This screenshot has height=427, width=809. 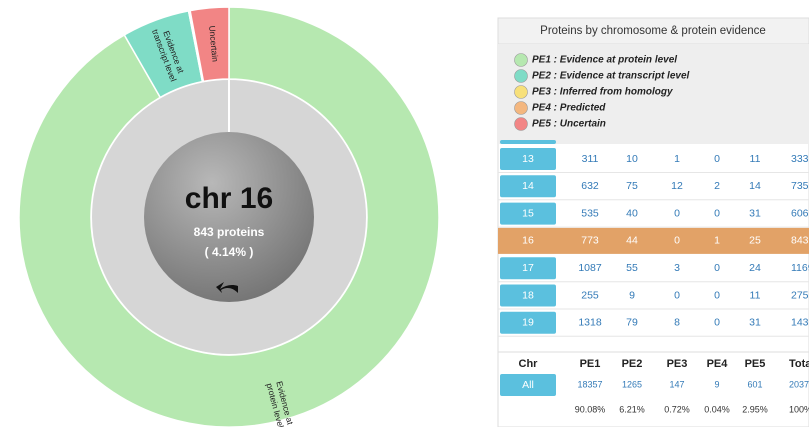 I want to click on cell-value: 14, so click(x=755, y=186).